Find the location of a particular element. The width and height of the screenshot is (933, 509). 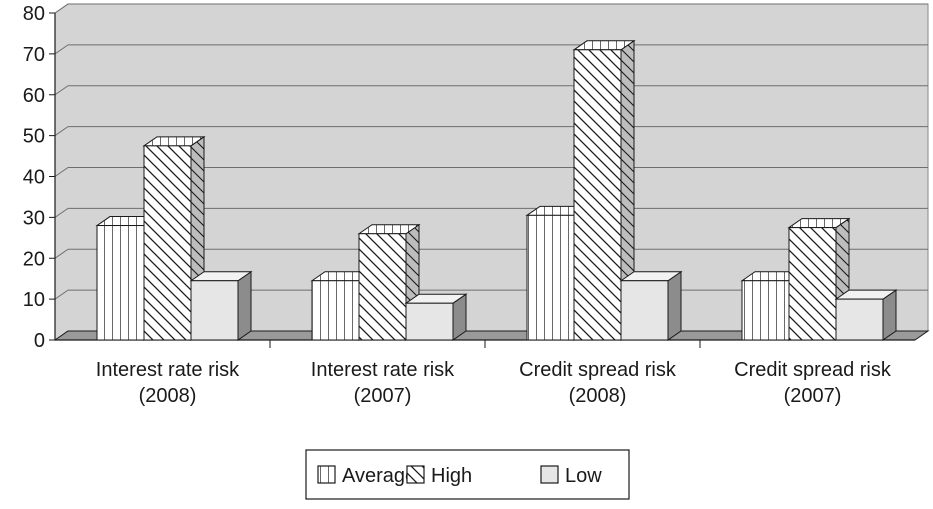

legend-label: High is located at coordinates (451, 476).